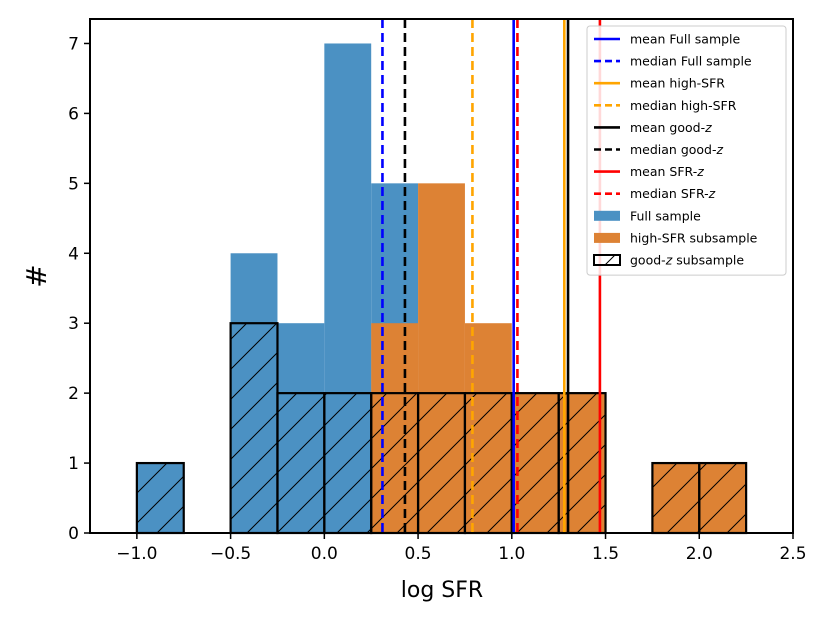  What do you see at coordinates (73, 44) in the screenshot?
I see `y-tick-label-7: 7` at bounding box center [73, 44].